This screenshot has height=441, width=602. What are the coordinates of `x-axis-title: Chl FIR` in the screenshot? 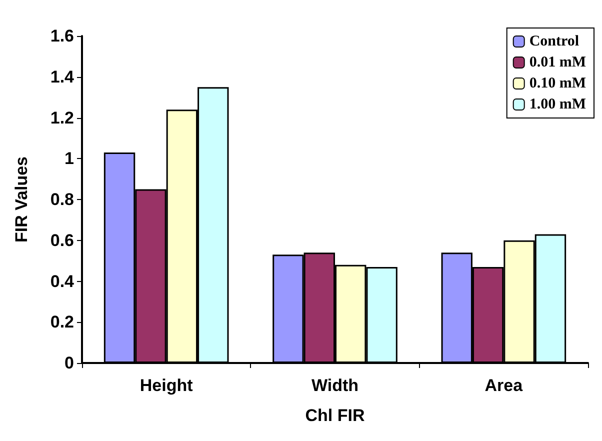 It's located at (335, 415).